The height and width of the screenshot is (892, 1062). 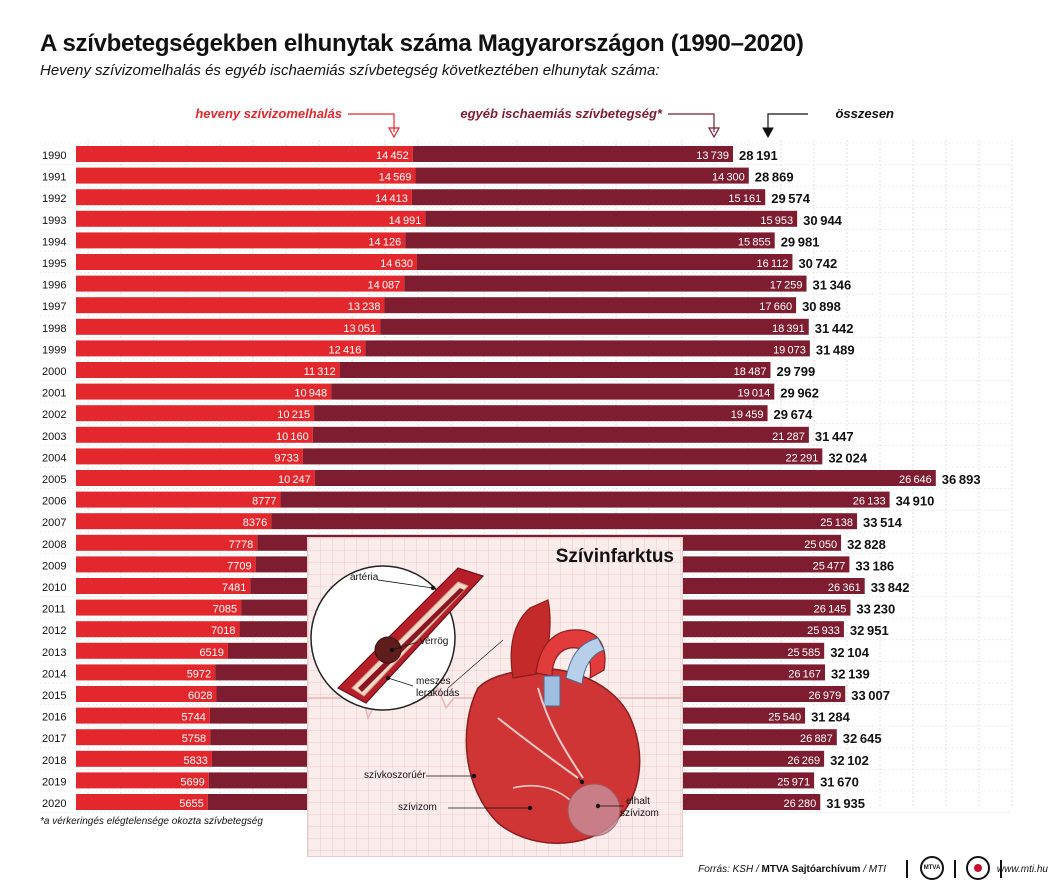 I want to click on label-meszes: meszes, so click(x=433, y=681).